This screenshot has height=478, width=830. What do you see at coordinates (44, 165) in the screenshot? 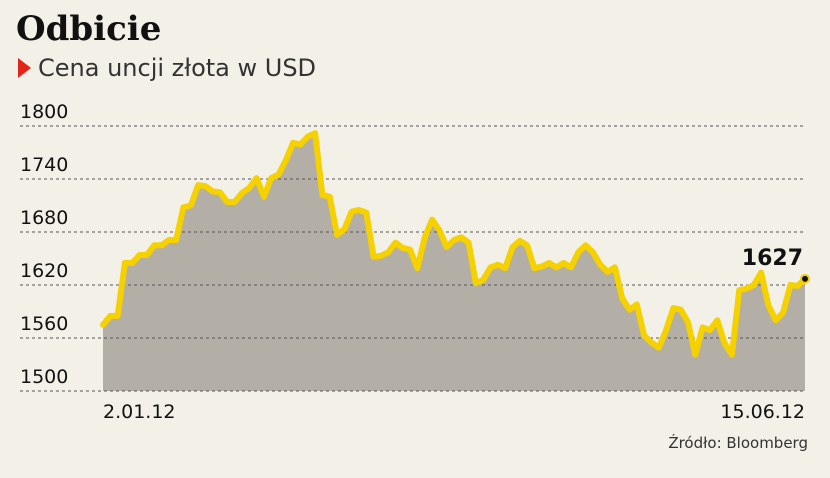
I see `y-tick-label: 1740` at bounding box center [44, 165].